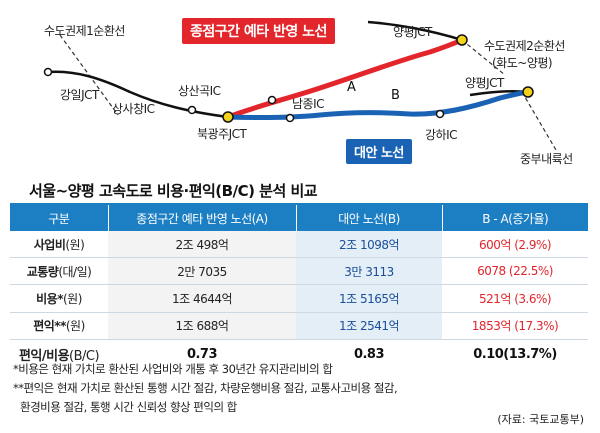 This screenshot has width=600, height=433. What do you see at coordinates (59, 326) in the screenshot?
I see `row-label: 편익**(원)` at bounding box center [59, 326].